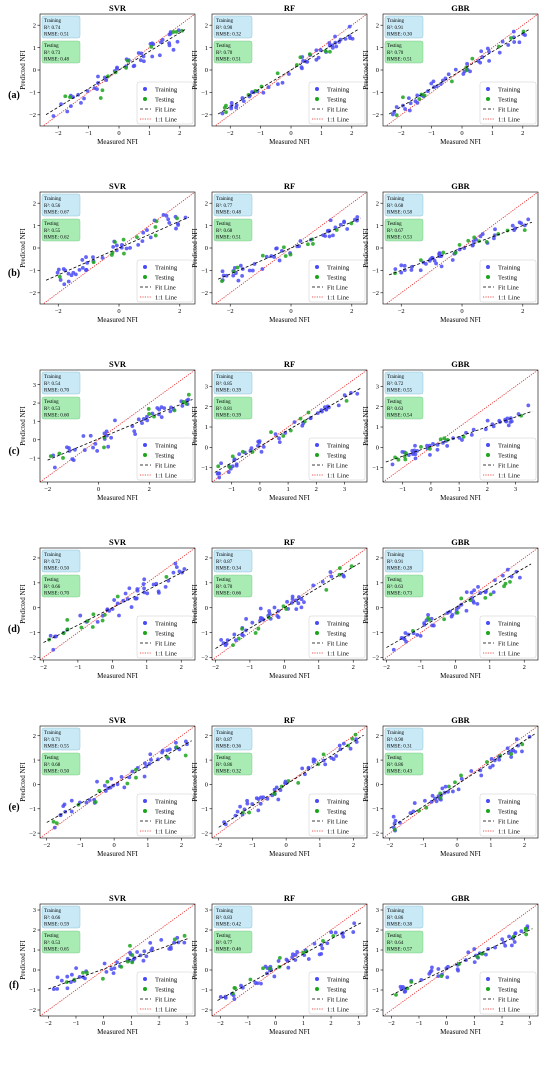 The height and width of the screenshot is (1068, 550). What do you see at coordinates (509, 623) in the screenshot?
I see `legend-label-training: Training` at bounding box center [509, 623].